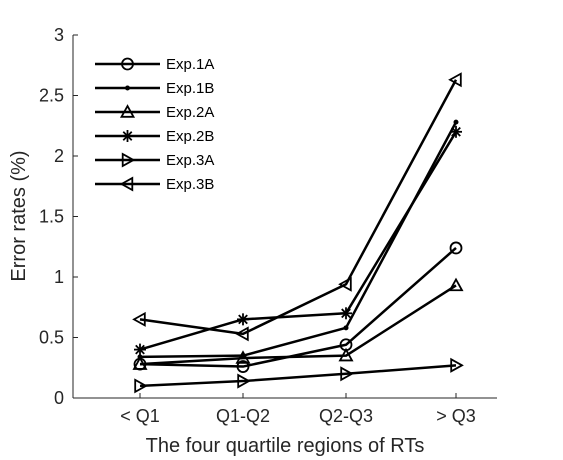 The height and width of the screenshot is (460, 563). Describe the element at coordinates (190, 88) in the screenshot. I see `legend-label: Exp.1B` at that location.